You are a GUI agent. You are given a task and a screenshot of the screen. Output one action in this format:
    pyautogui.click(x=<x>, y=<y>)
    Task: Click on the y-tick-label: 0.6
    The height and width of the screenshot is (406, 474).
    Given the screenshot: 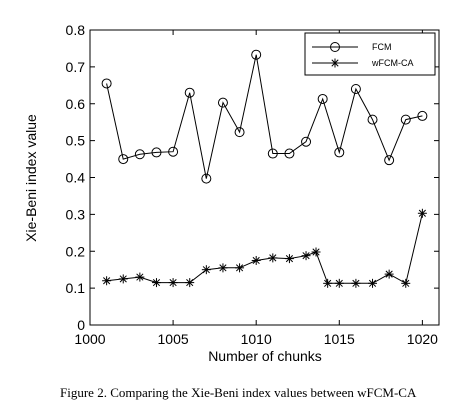 What is the action you would take?
    pyautogui.click(x=76, y=104)
    